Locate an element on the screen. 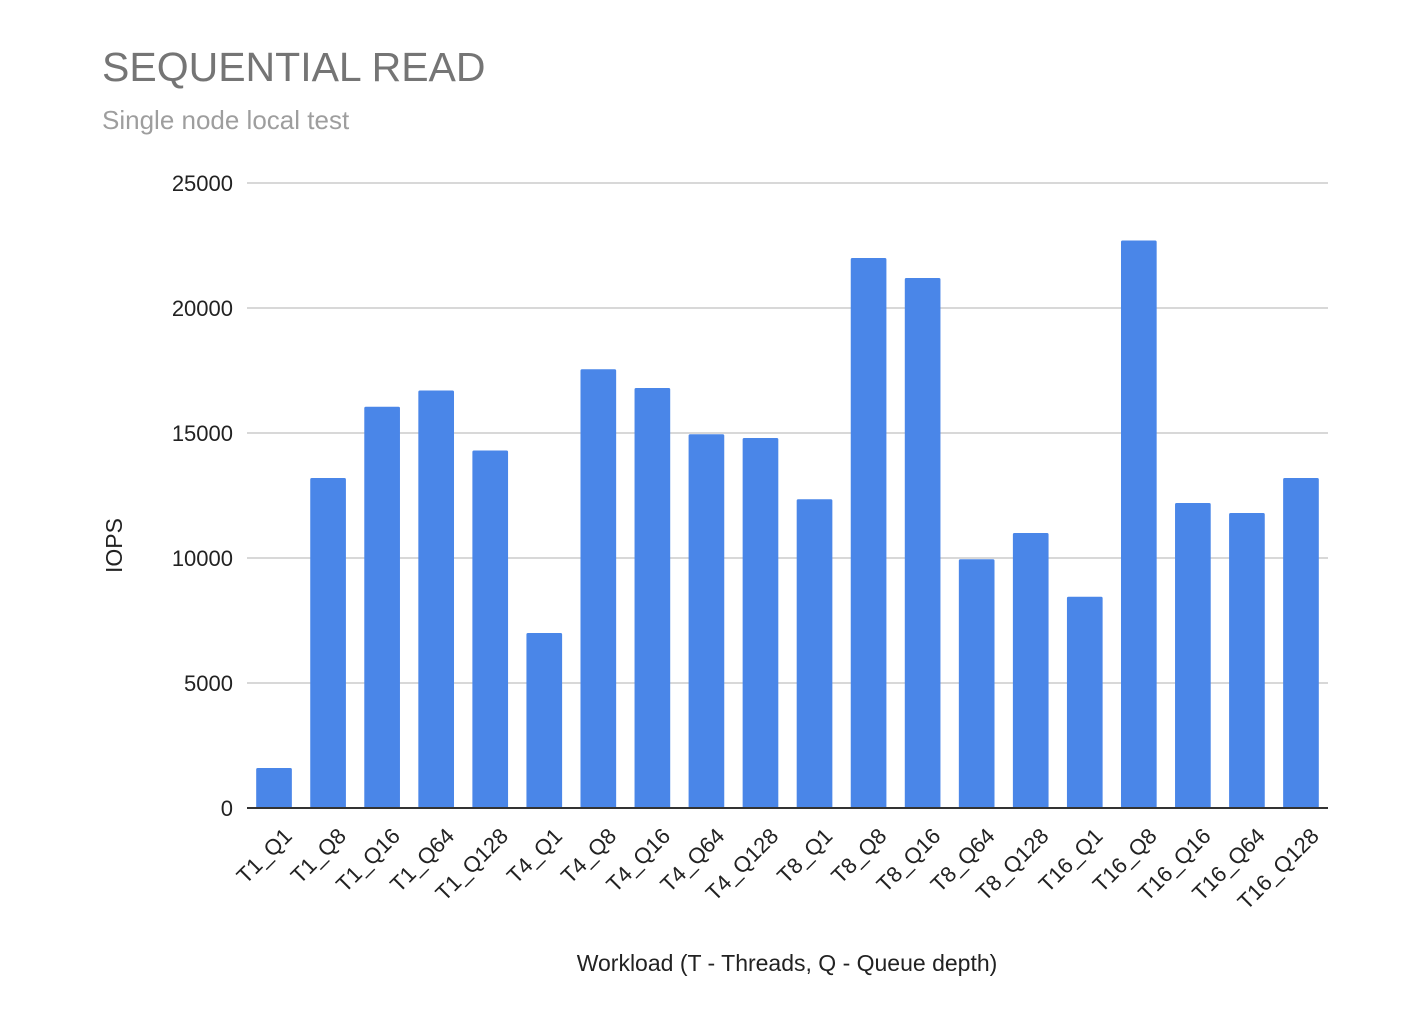 Image resolution: width=1420 pixels, height=1016 pixels. y-tick-label: 5000 is located at coordinates (208, 683).